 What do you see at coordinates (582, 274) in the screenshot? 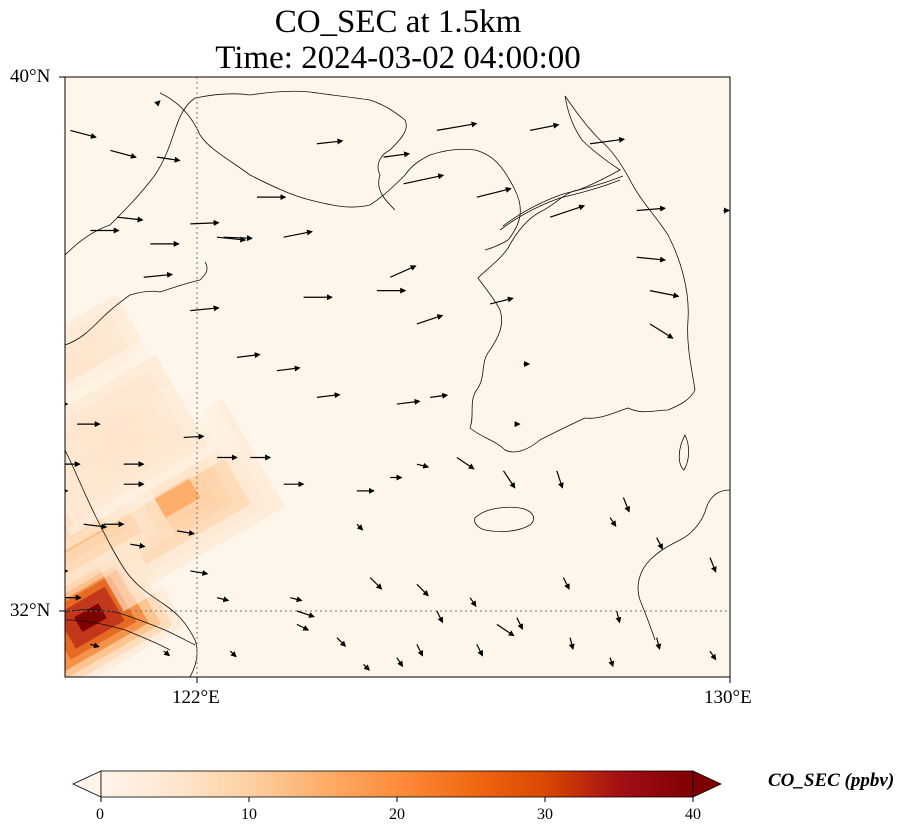
I see `korea-coastline` at bounding box center [582, 274].